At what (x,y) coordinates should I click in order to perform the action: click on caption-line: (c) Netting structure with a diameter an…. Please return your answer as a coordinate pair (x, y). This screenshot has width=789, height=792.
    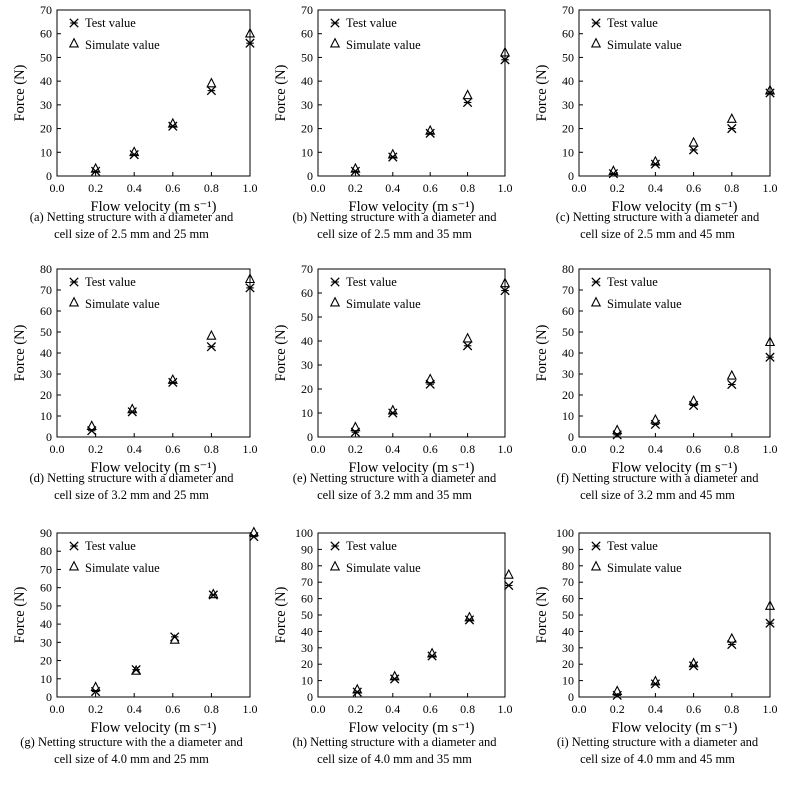
    Looking at the image, I should click on (657, 217).